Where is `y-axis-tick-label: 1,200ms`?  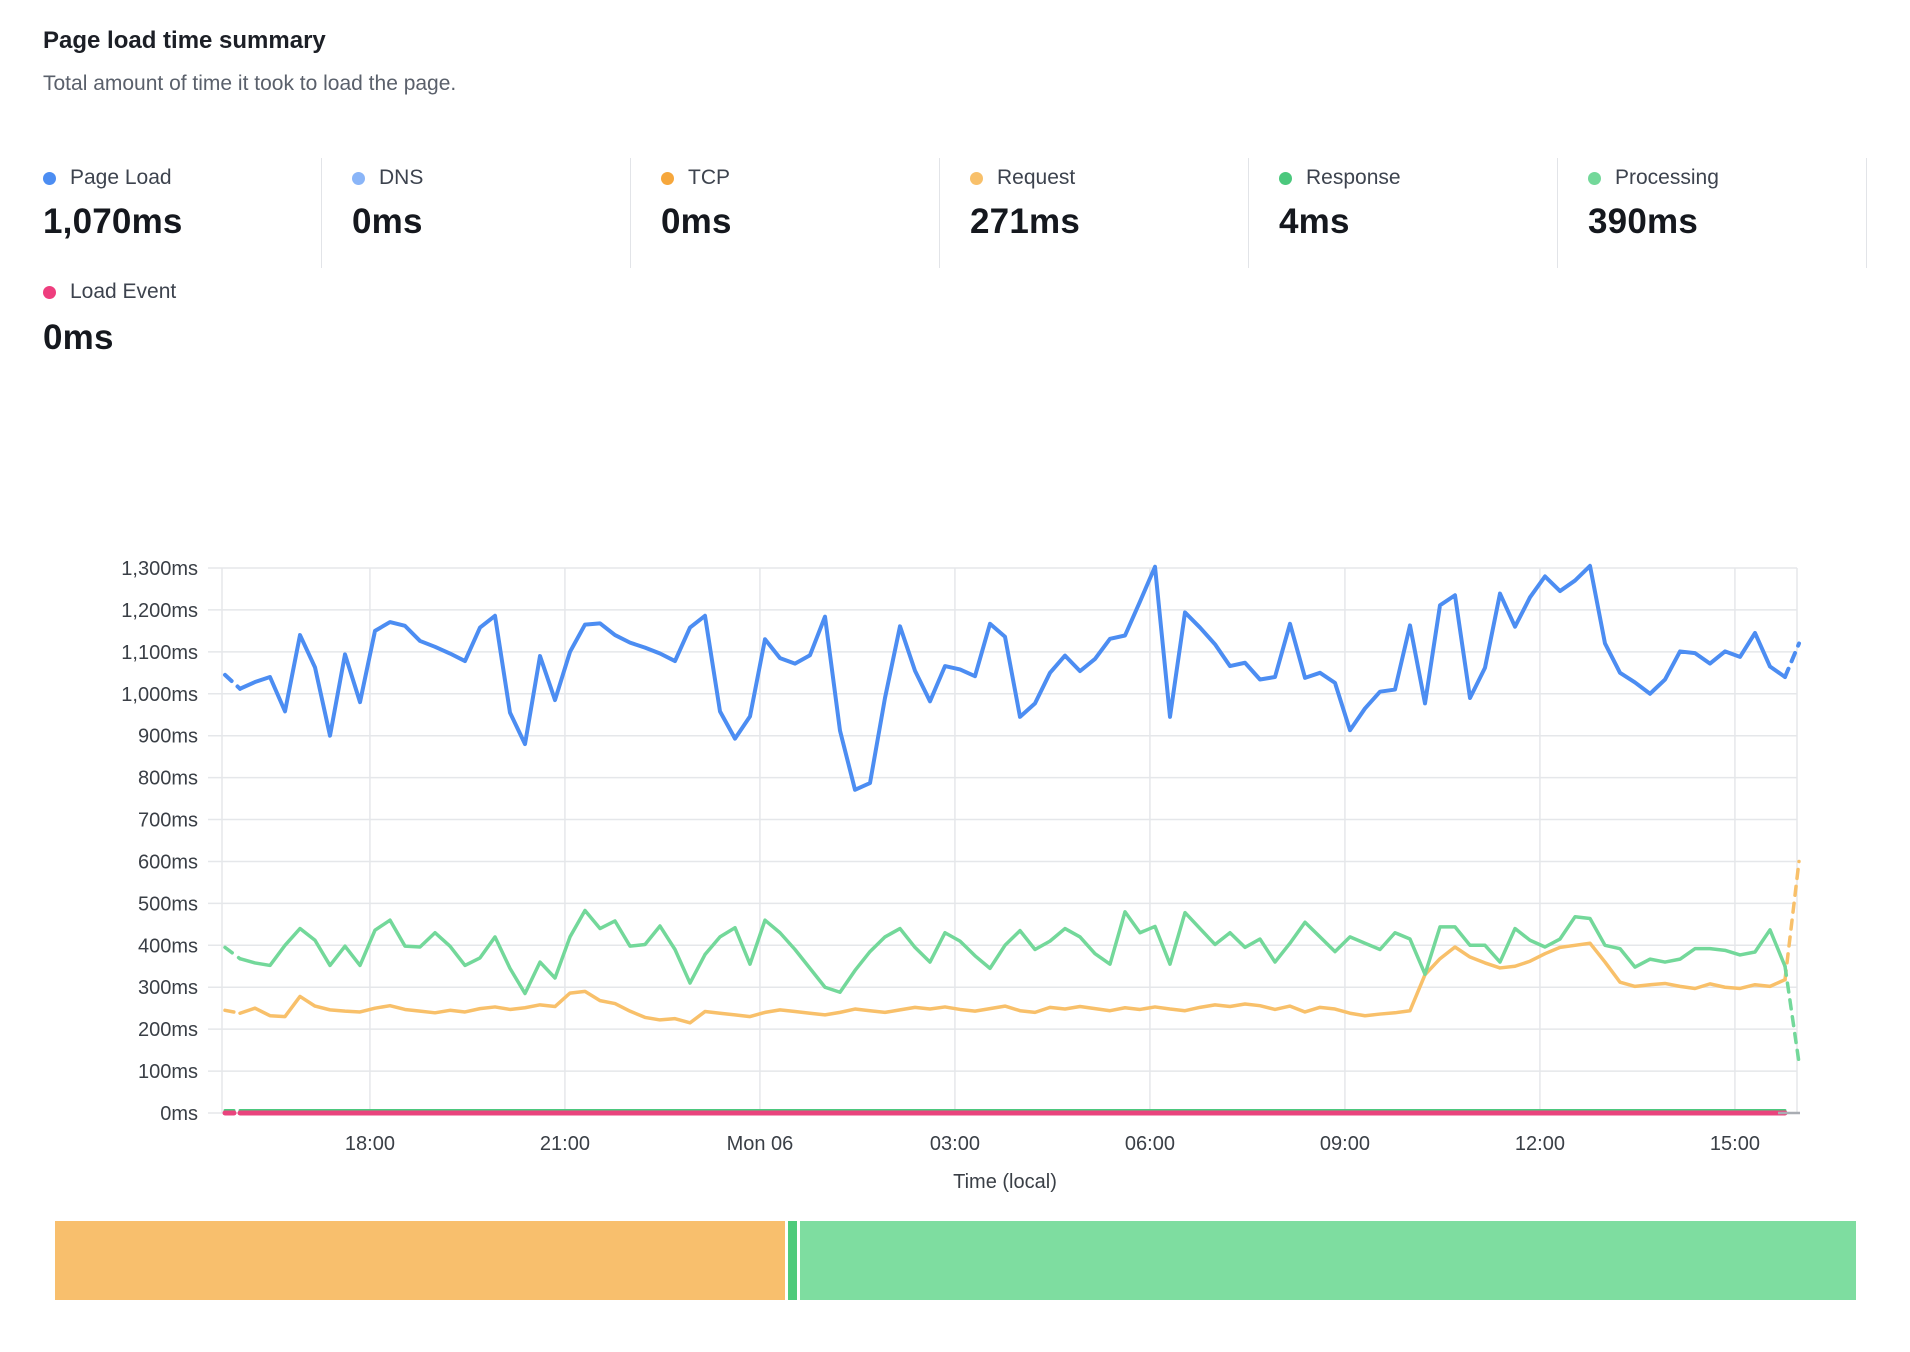
y-axis-tick-label: 1,200ms is located at coordinates (159, 611).